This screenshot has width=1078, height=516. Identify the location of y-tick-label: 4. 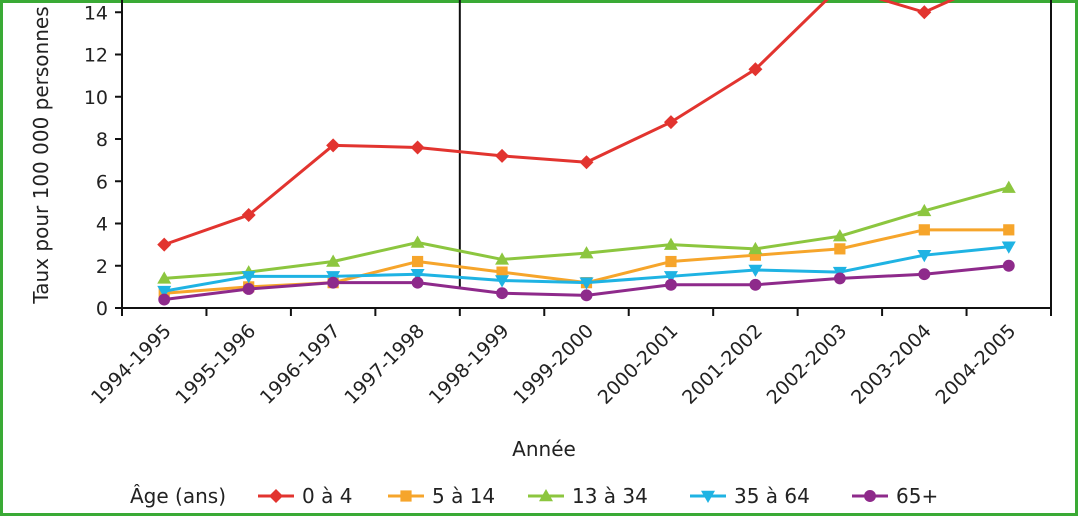
(102, 225).